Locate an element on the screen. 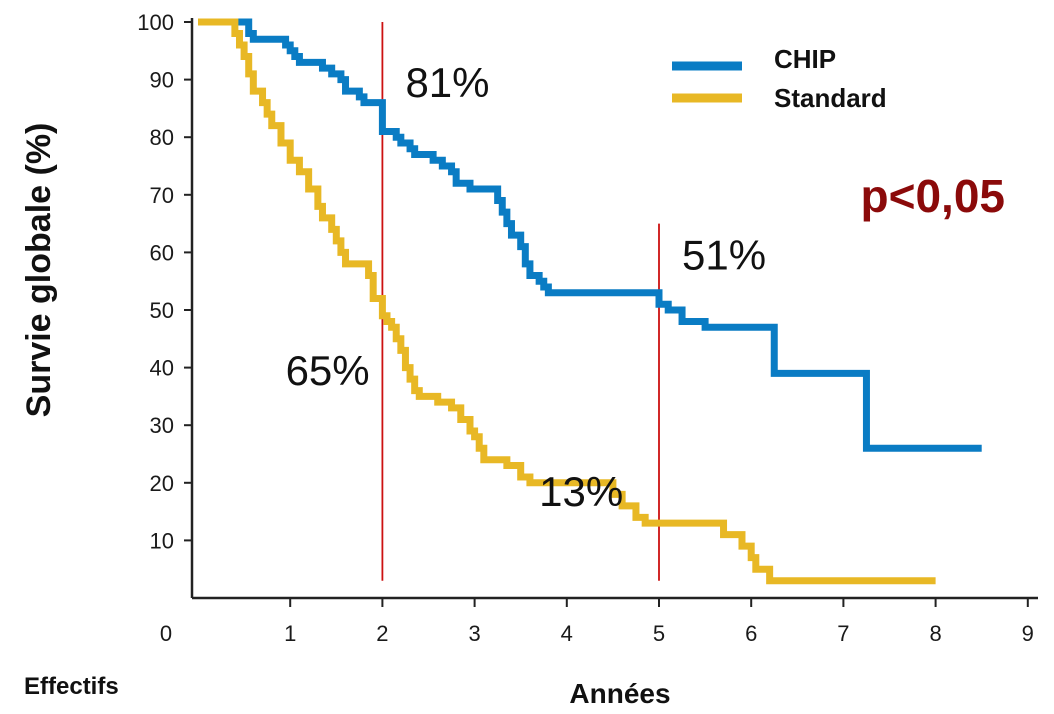 Image resolution: width=1054 pixels, height=714 pixels. y-tick-label: 40 is located at coordinates (162, 368).